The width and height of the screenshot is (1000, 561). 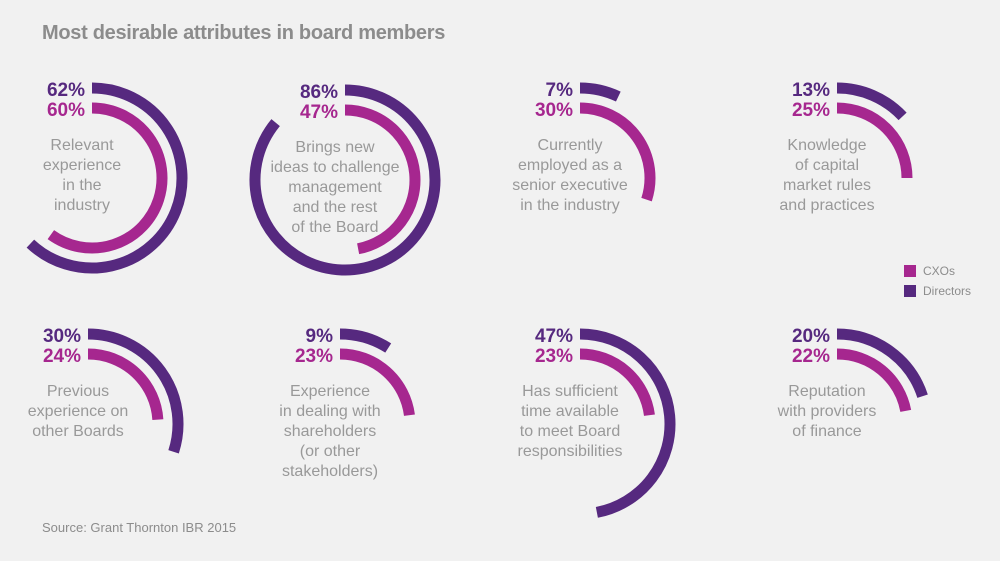 I want to click on category-label: responsibilities, so click(x=570, y=451).